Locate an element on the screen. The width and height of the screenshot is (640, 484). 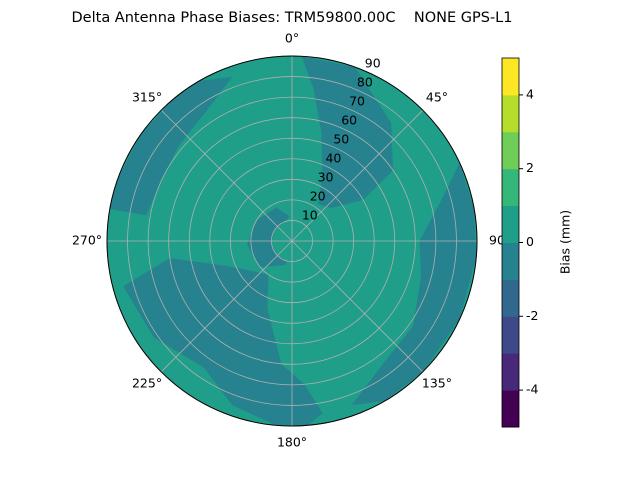
r-tick-label: 50 is located at coordinates (341, 139).